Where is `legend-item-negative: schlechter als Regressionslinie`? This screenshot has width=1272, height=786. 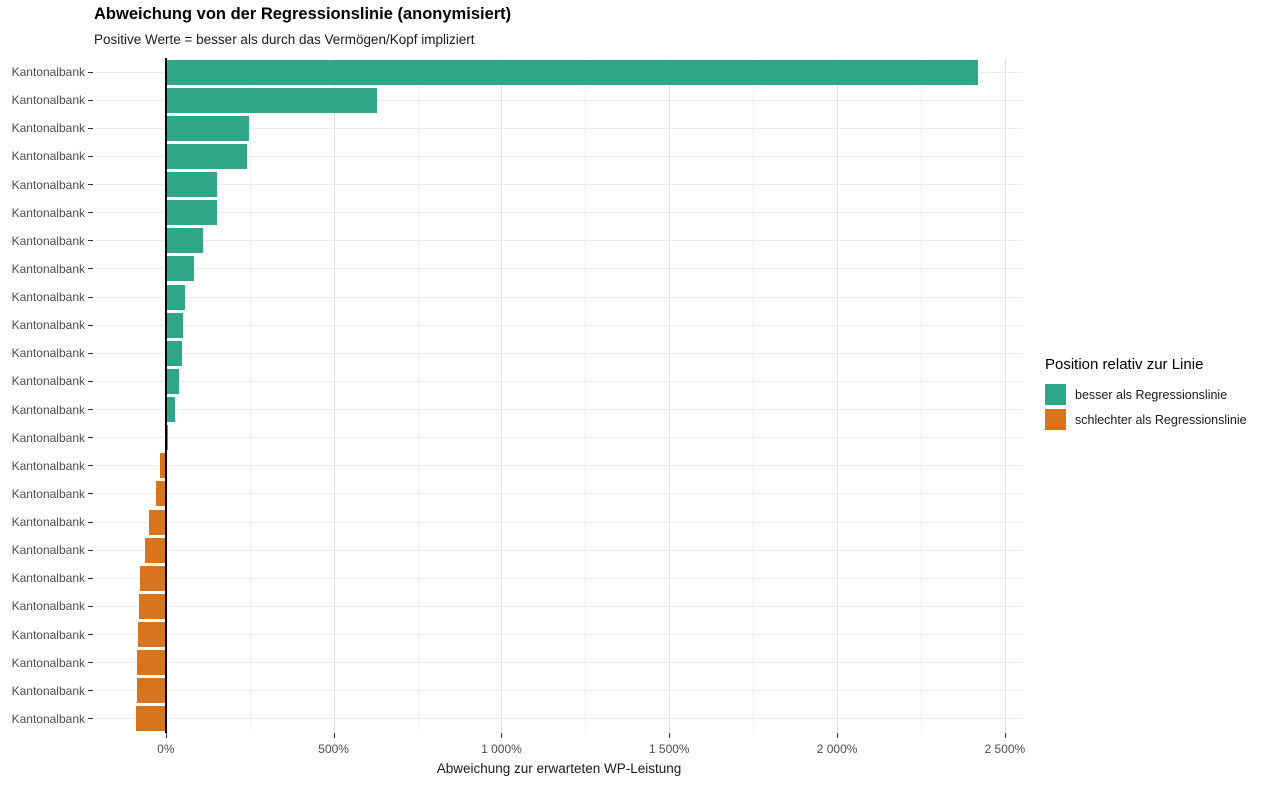 legend-item-negative: schlechter als Regressionslinie is located at coordinates (1146, 419).